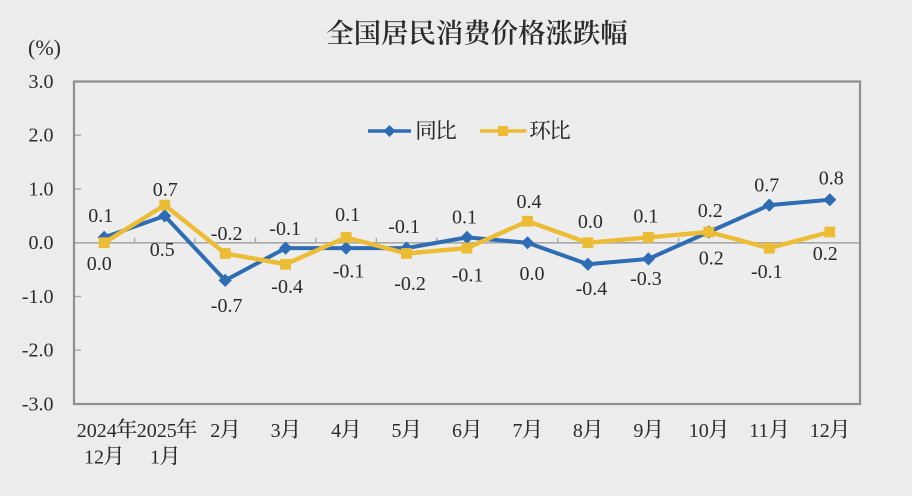 This screenshot has width=912, height=496. I want to click on svg-text: 4, so click(336, 431).